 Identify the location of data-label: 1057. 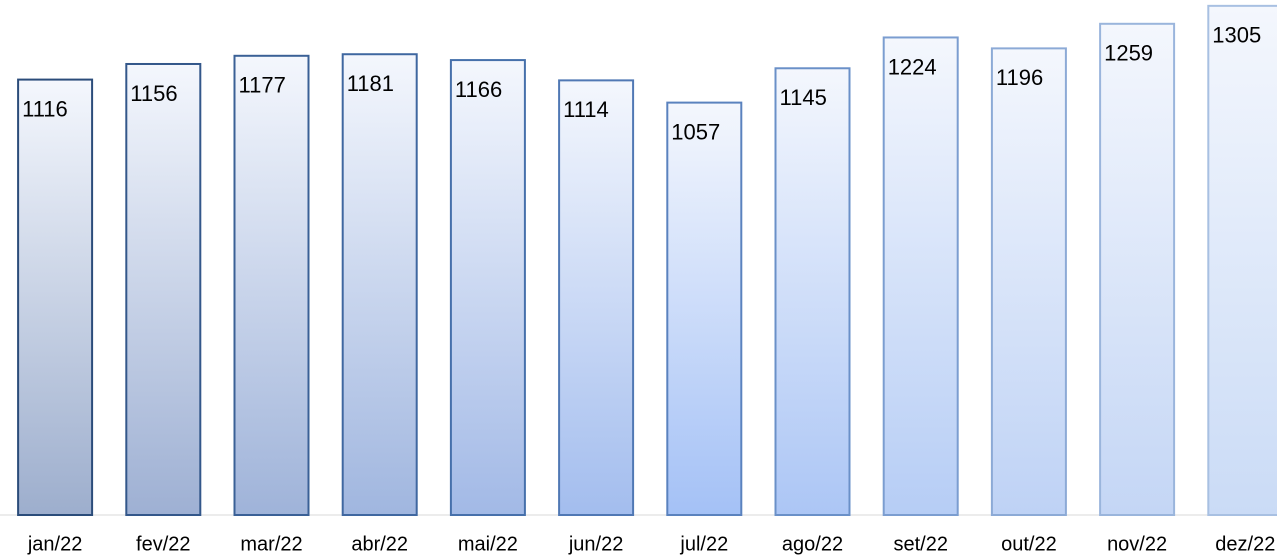
(695, 131).